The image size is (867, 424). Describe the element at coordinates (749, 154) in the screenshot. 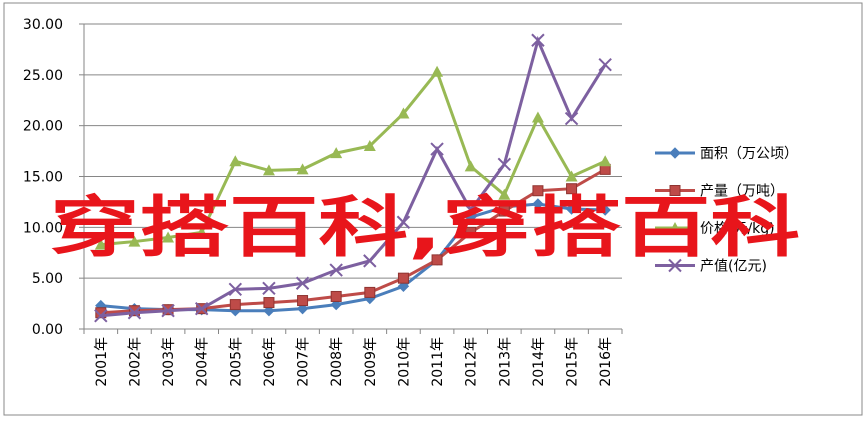

I see `legend-label: 面积（万公顷）` at that location.